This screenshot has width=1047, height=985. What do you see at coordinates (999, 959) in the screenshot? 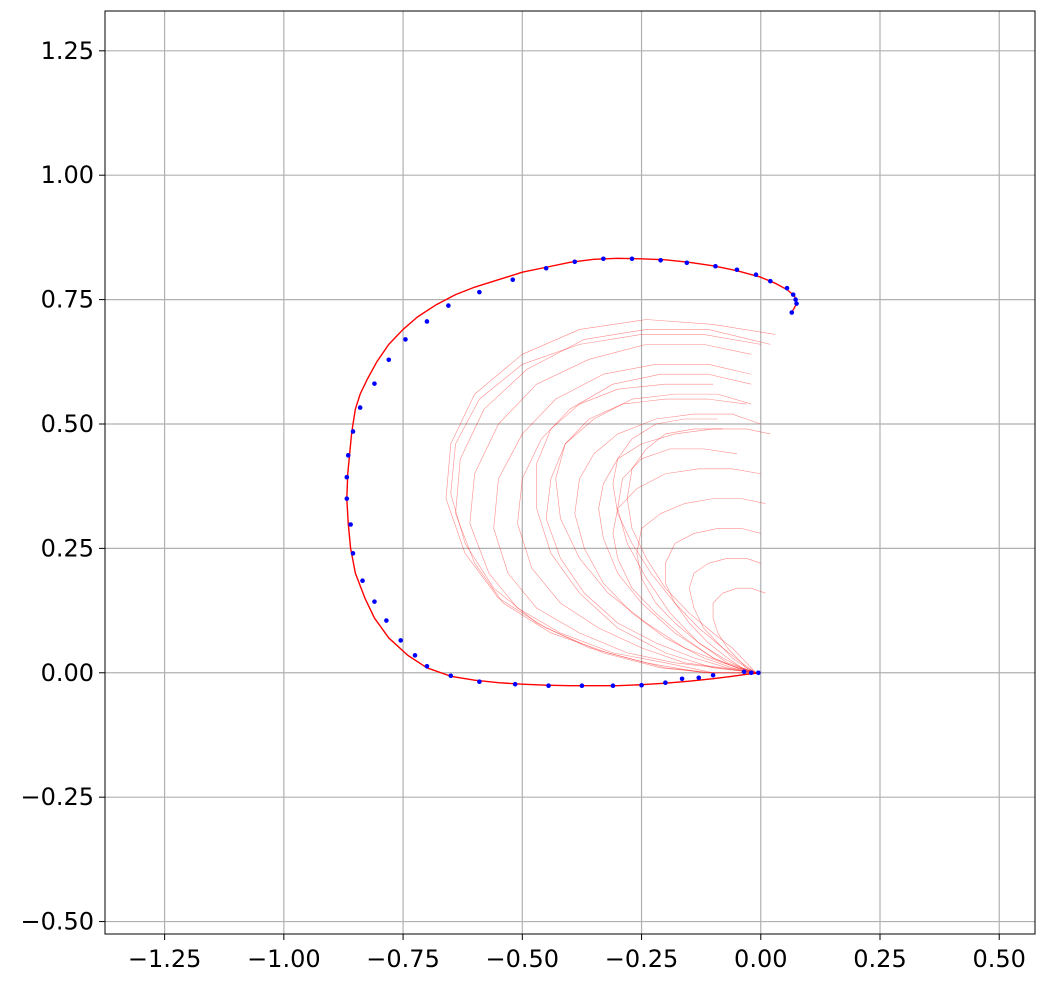
I see `x-tick-label: 0.50` at bounding box center [999, 959].